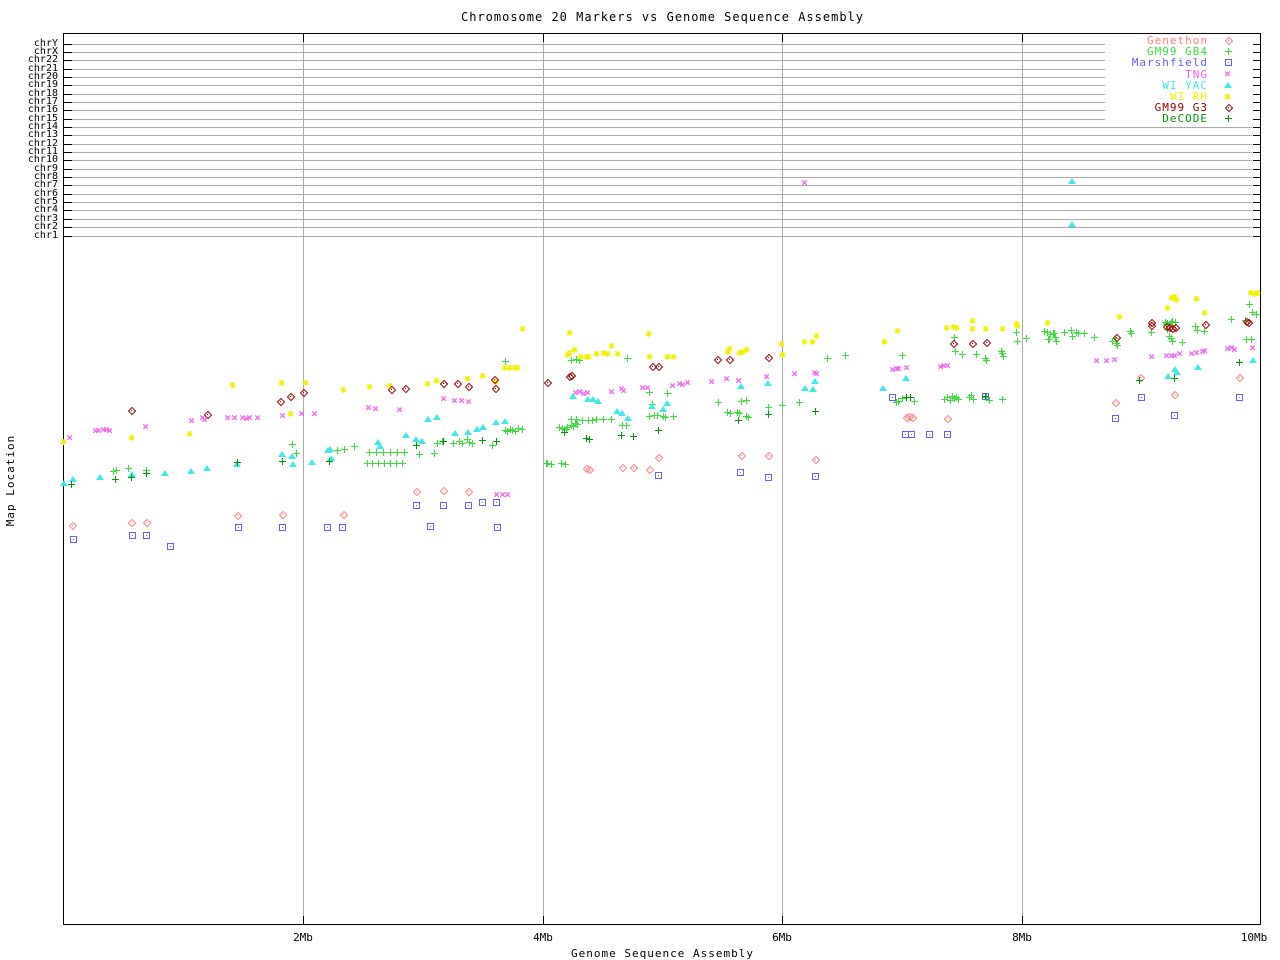 This screenshot has width=1280, height=960. What do you see at coordinates (1188, 97) in the screenshot?
I see `legend-label: WI RH` at bounding box center [1188, 97].